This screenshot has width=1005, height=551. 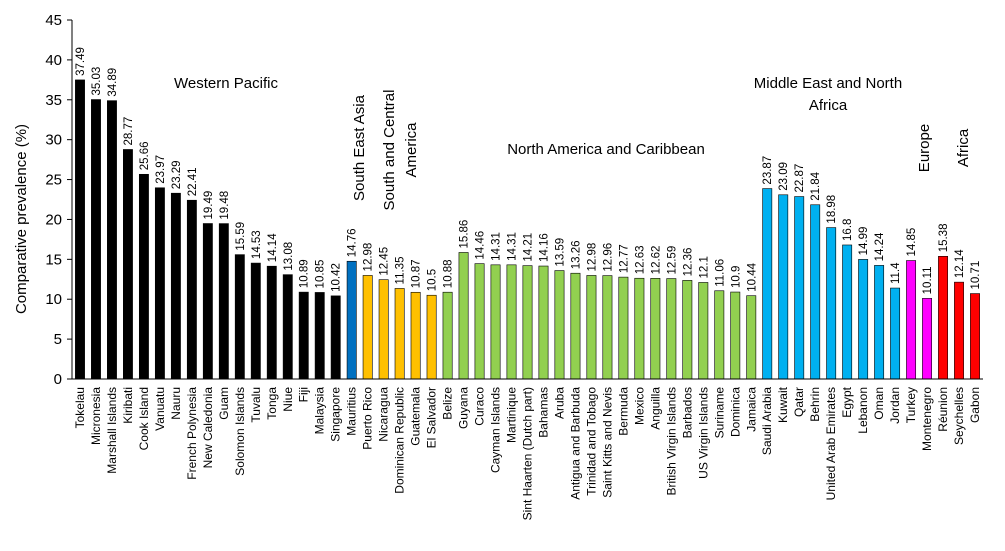 I want to click on category-label: New Caledonia, so click(x=208, y=428).